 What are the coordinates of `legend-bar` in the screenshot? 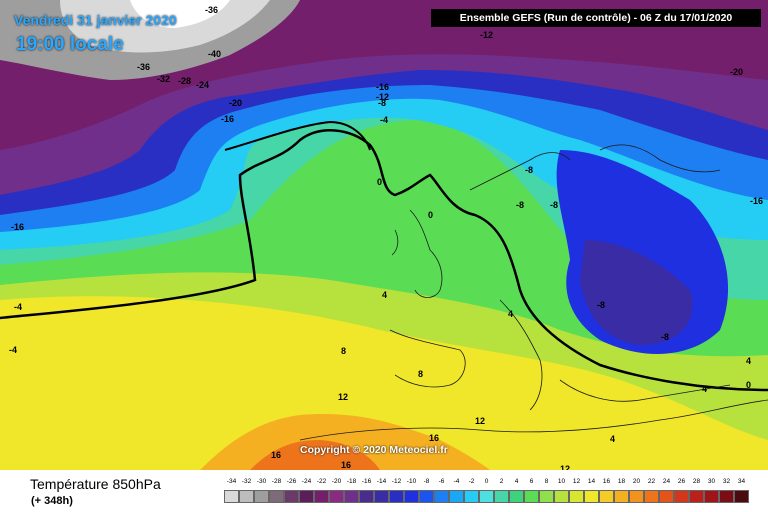 It's located at (486, 497).